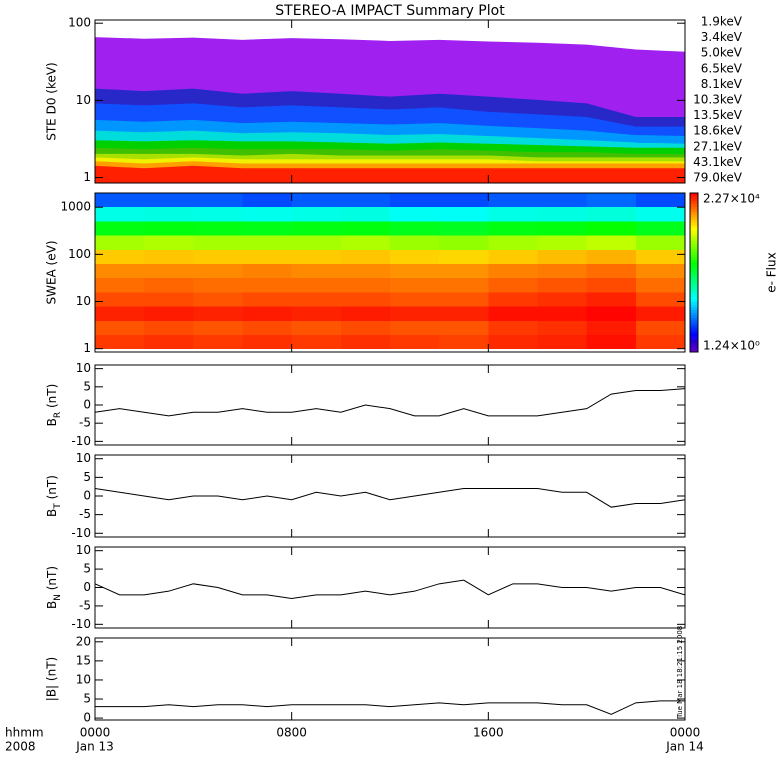  I want to click on y-axis-label: SWEA (eV), so click(52, 272).